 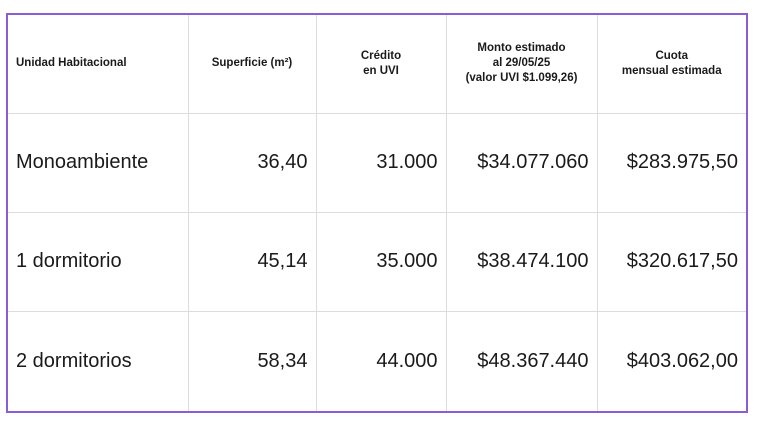 I want to click on cell-monto: $48.367.440, so click(x=521, y=361).